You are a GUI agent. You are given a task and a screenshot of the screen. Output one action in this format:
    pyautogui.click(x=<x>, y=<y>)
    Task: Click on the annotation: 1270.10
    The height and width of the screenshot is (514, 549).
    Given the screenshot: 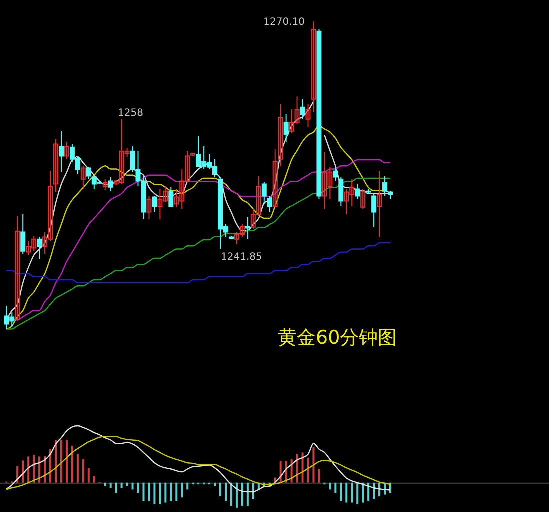 What is the action you would take?
    pyautogui.click(x=284, y=22)
    